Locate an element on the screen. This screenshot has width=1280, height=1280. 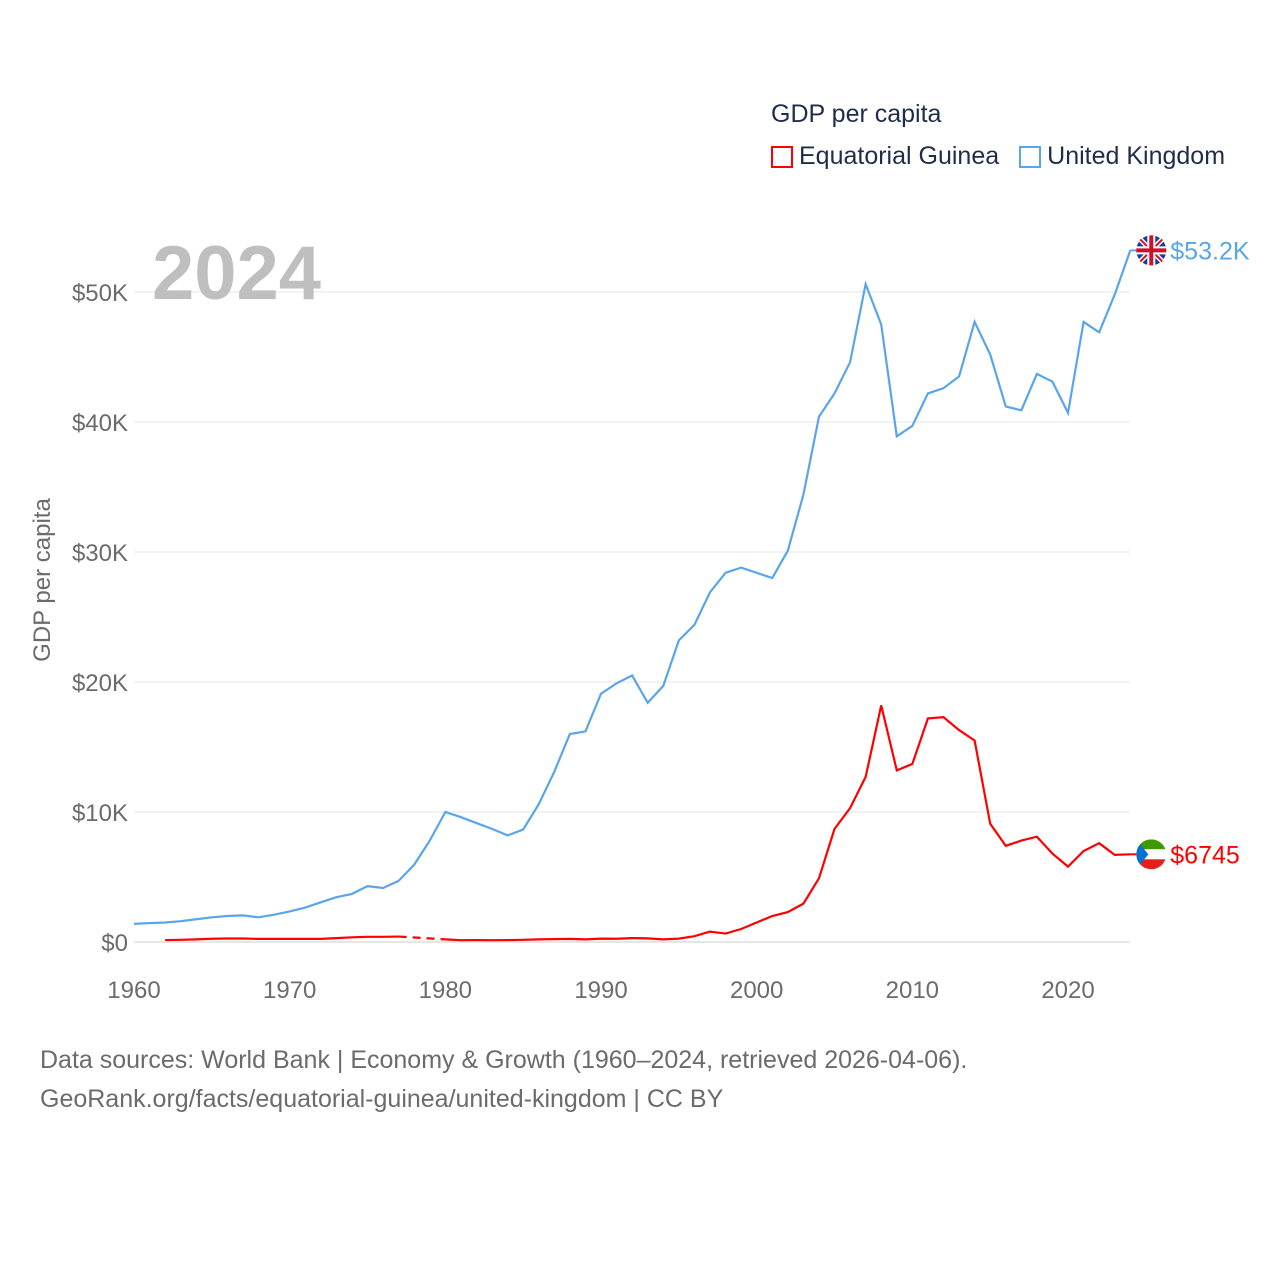
year-label: 2024 is located at coordinates (237, 273).